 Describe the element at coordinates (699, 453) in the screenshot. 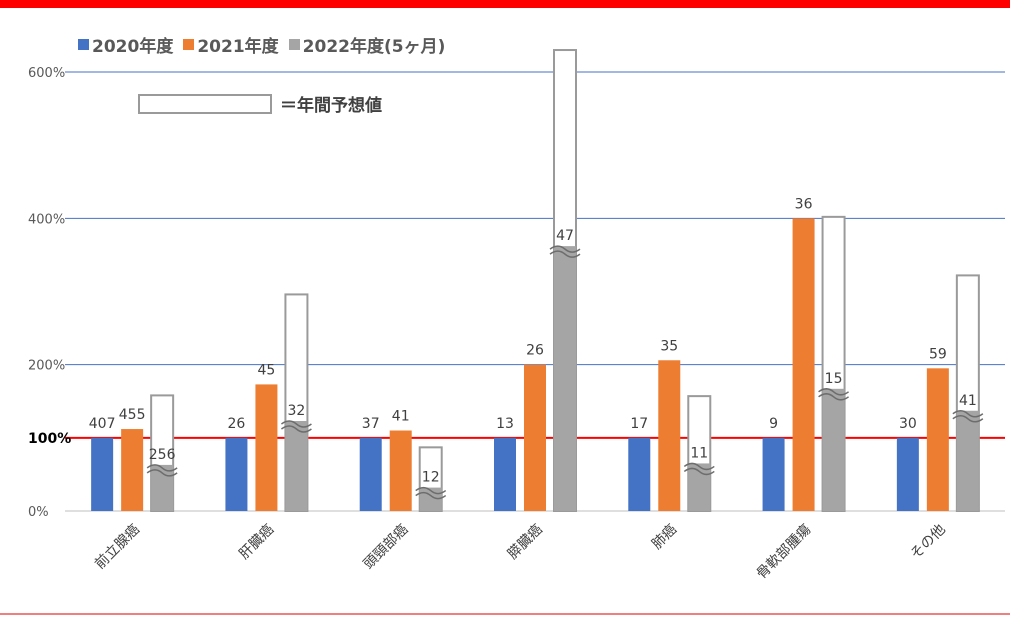

I see `data-label-2-4: 11` at that location.